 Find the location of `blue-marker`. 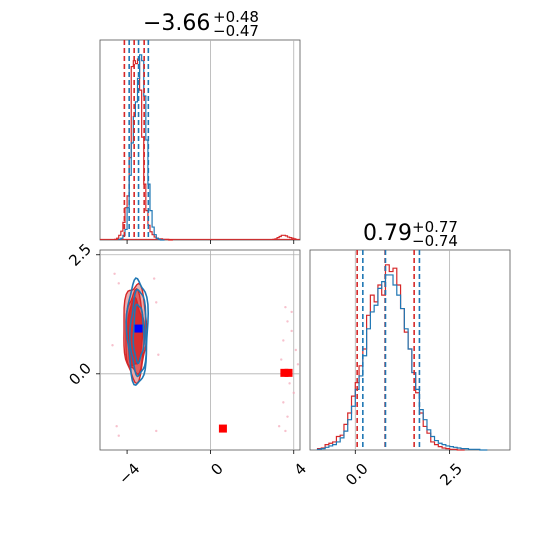

blue-marker is located at coordinates (138, 328).